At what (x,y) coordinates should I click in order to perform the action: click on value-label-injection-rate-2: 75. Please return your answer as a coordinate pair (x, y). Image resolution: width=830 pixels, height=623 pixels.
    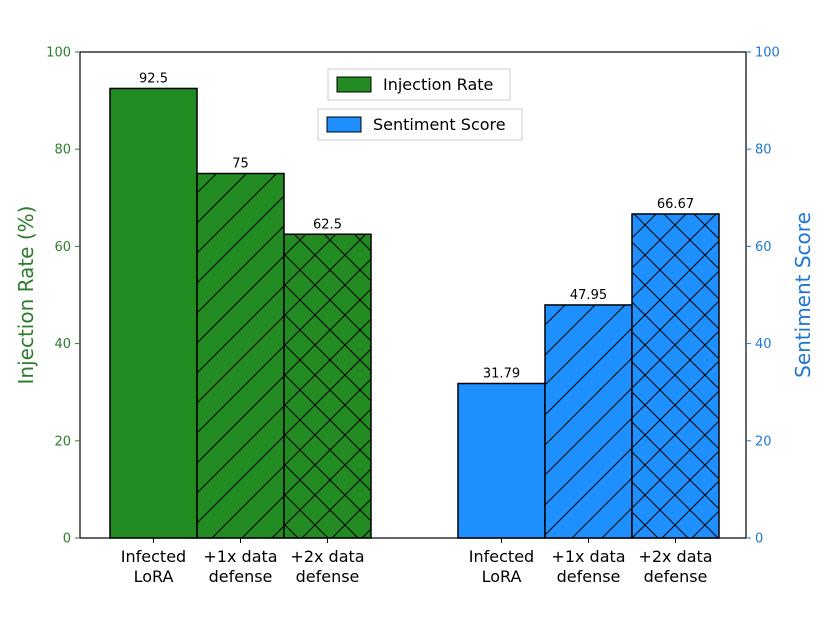
    Looking at the image, I should click on (240, 164).